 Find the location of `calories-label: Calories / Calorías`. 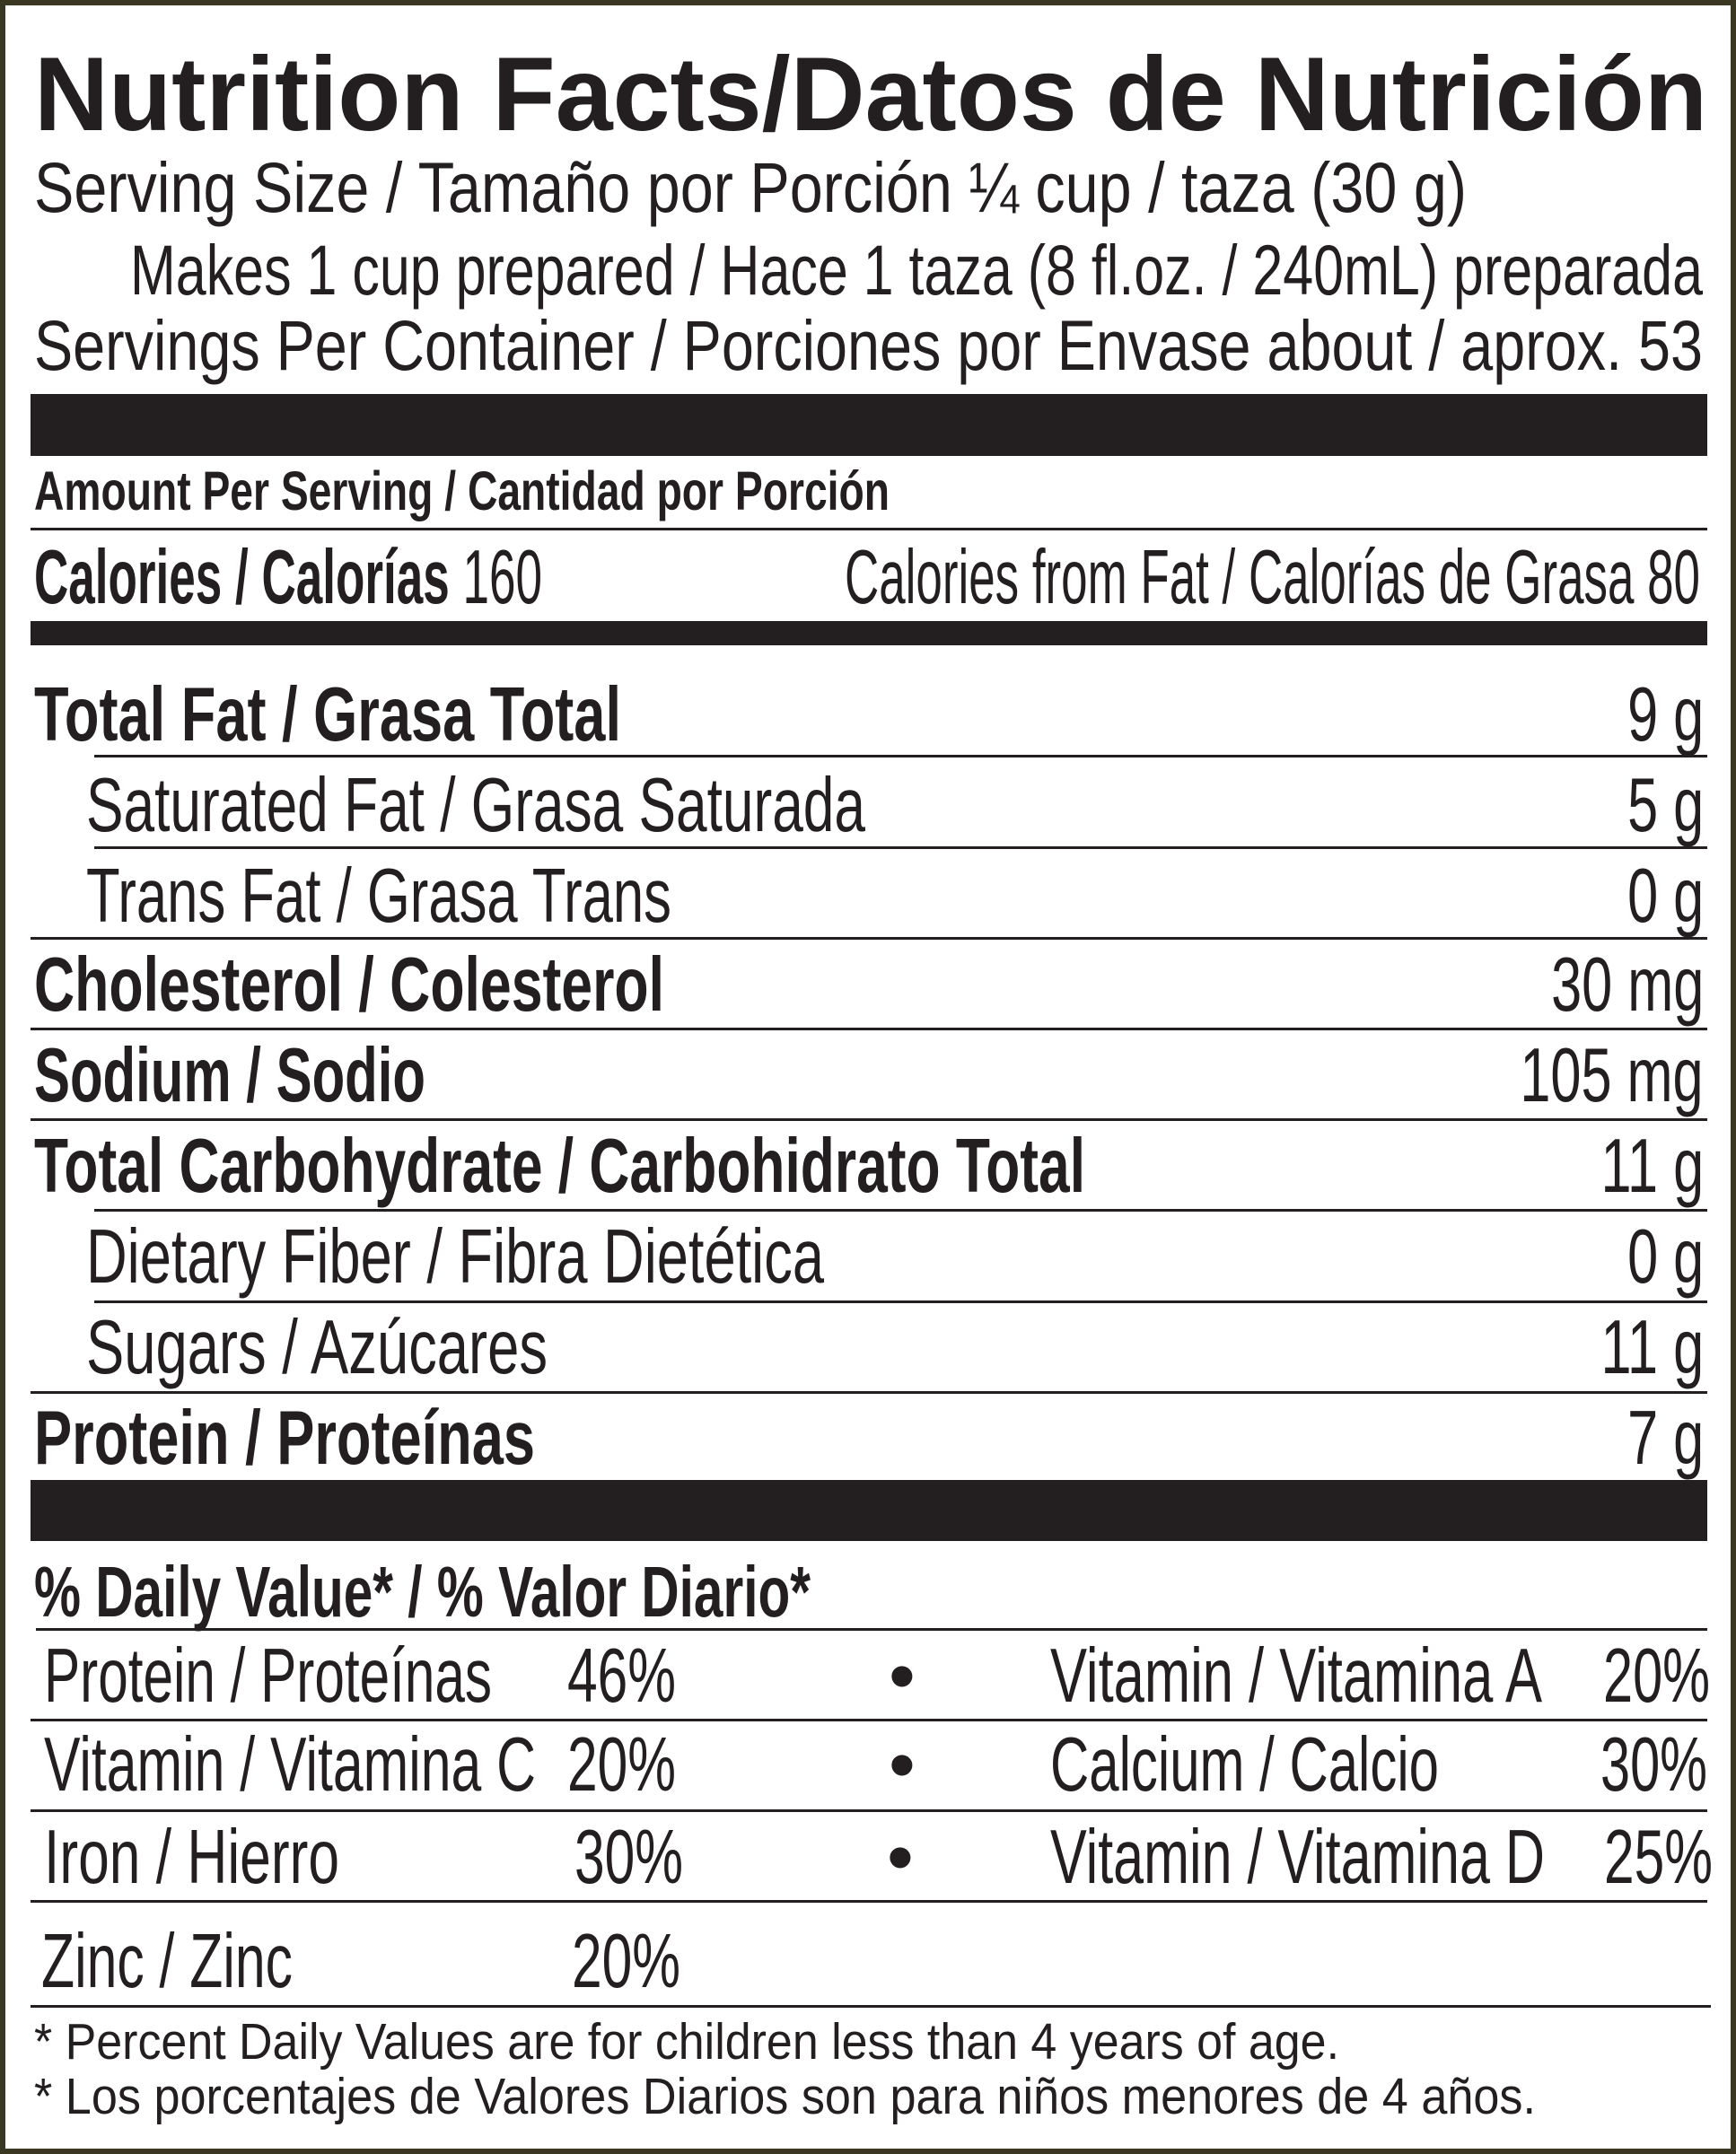

calories-label: Calories / Calorías is located at coordinates (242, 577).